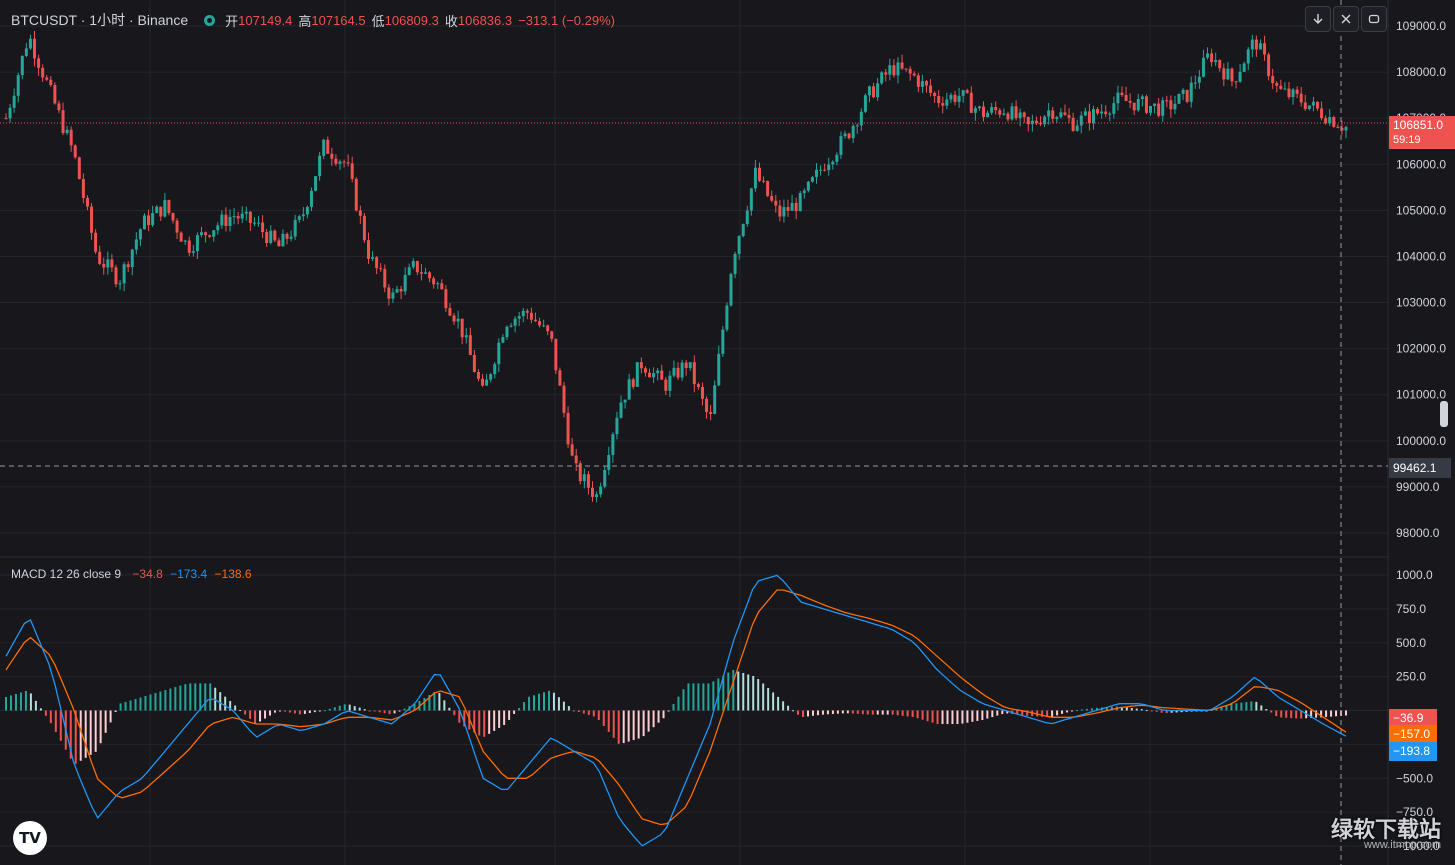 The image size is (1455, 865). I want to click on collapse-button, so click(1346, 19).